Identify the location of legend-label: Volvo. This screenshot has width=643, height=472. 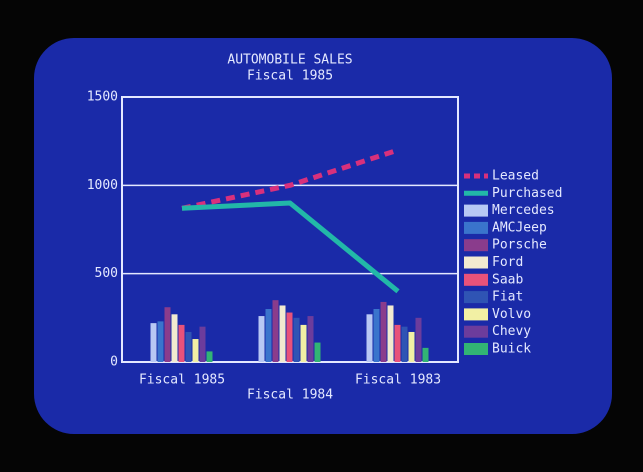
(511, 314).